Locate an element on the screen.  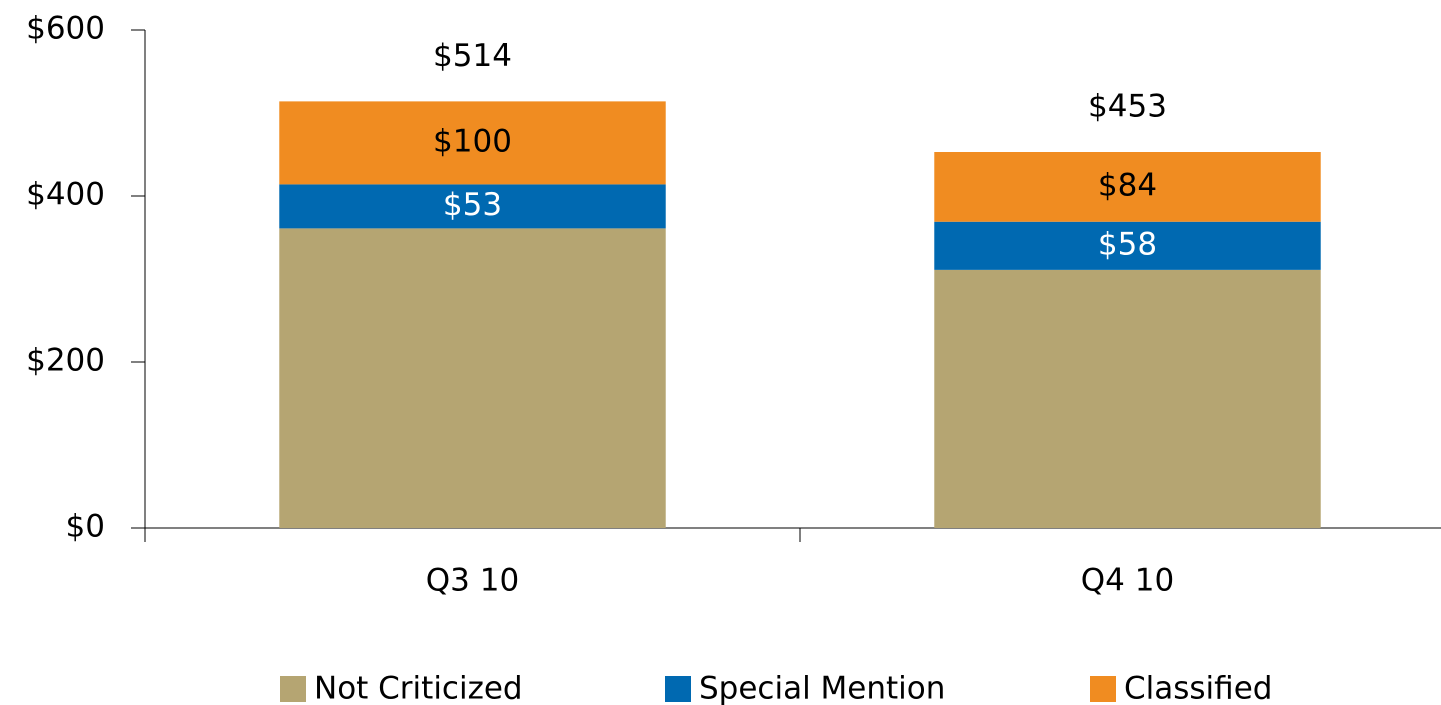
y-tick-label: $200 is located at coordinates (65, 361).